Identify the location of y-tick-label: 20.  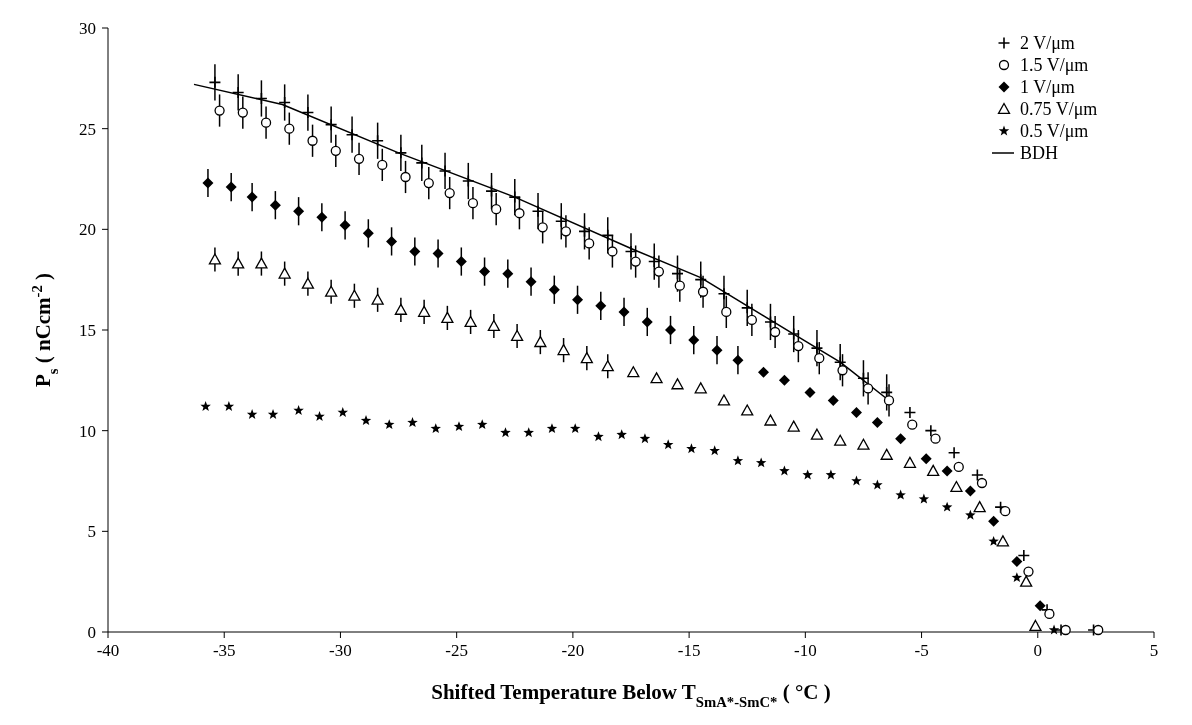
(87, 230).